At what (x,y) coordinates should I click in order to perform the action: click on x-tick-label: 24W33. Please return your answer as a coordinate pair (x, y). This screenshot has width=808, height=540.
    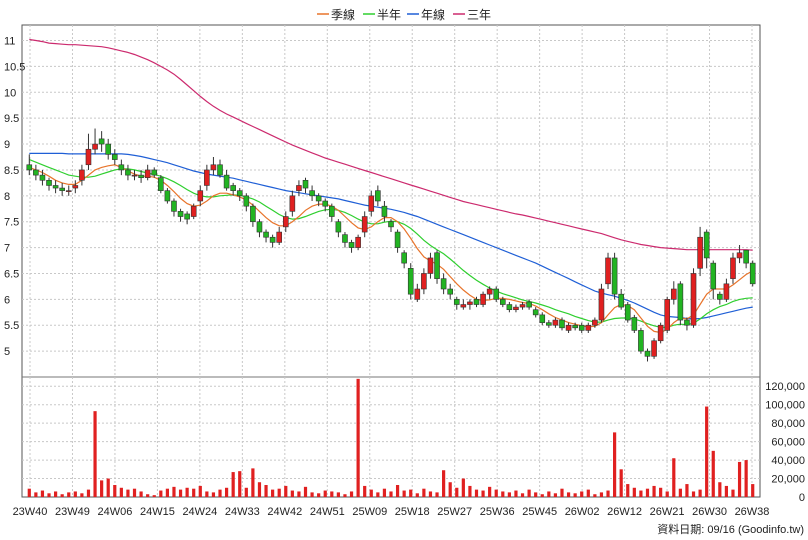
    Looking at the image, I should click on (242, 512).